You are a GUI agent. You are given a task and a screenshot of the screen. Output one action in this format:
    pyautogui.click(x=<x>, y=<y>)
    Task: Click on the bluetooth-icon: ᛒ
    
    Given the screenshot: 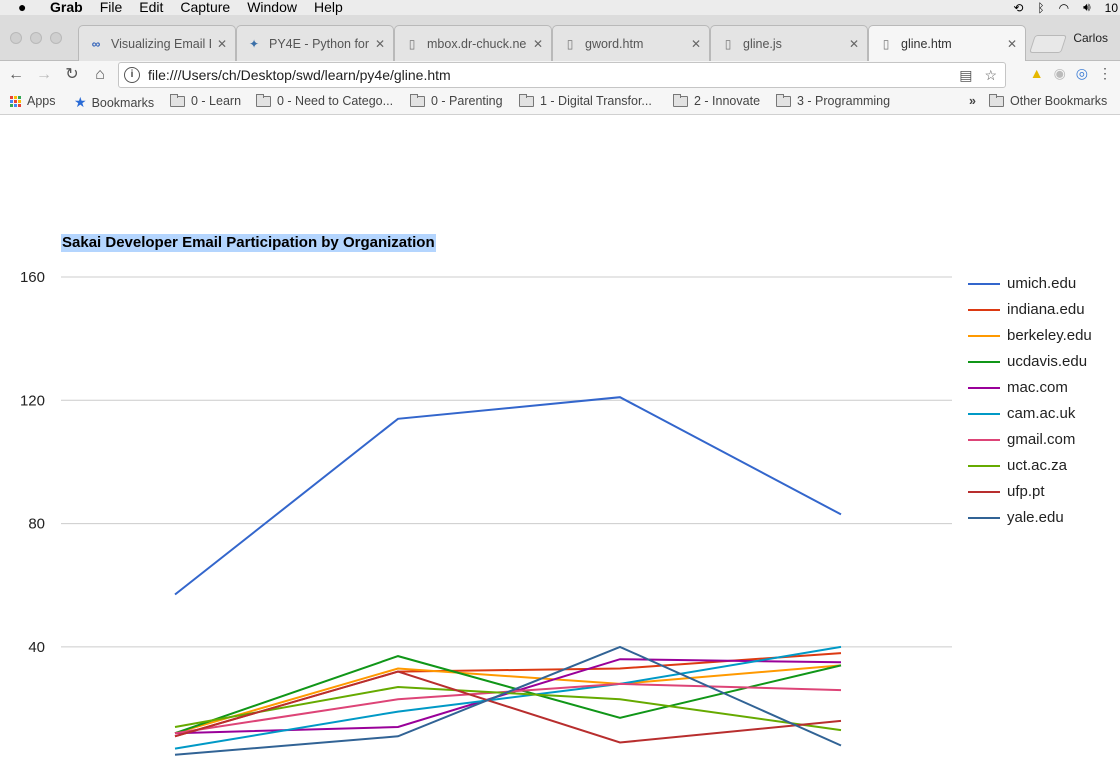 What is the action you would take?
    pyautogui.click(x=1041, y=7)
    